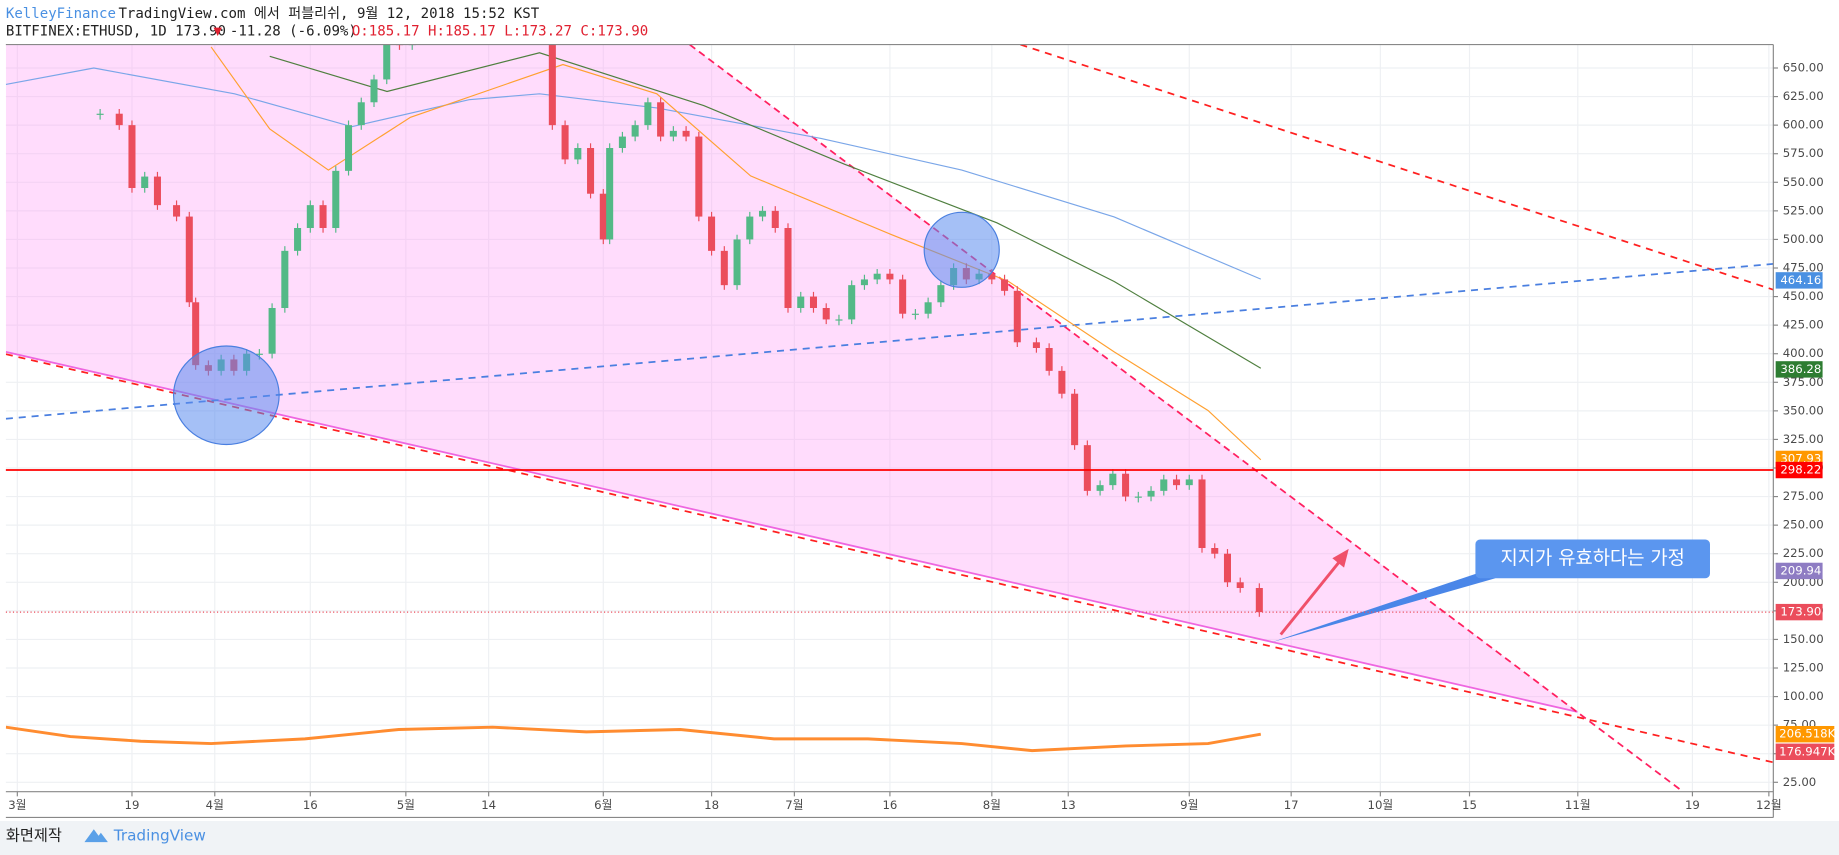 This screenshot has height=855, width=1839. Describe the element at coordinates (1803, 525) in the screenshot. I see `y-tick-label: 250.00` at that location.